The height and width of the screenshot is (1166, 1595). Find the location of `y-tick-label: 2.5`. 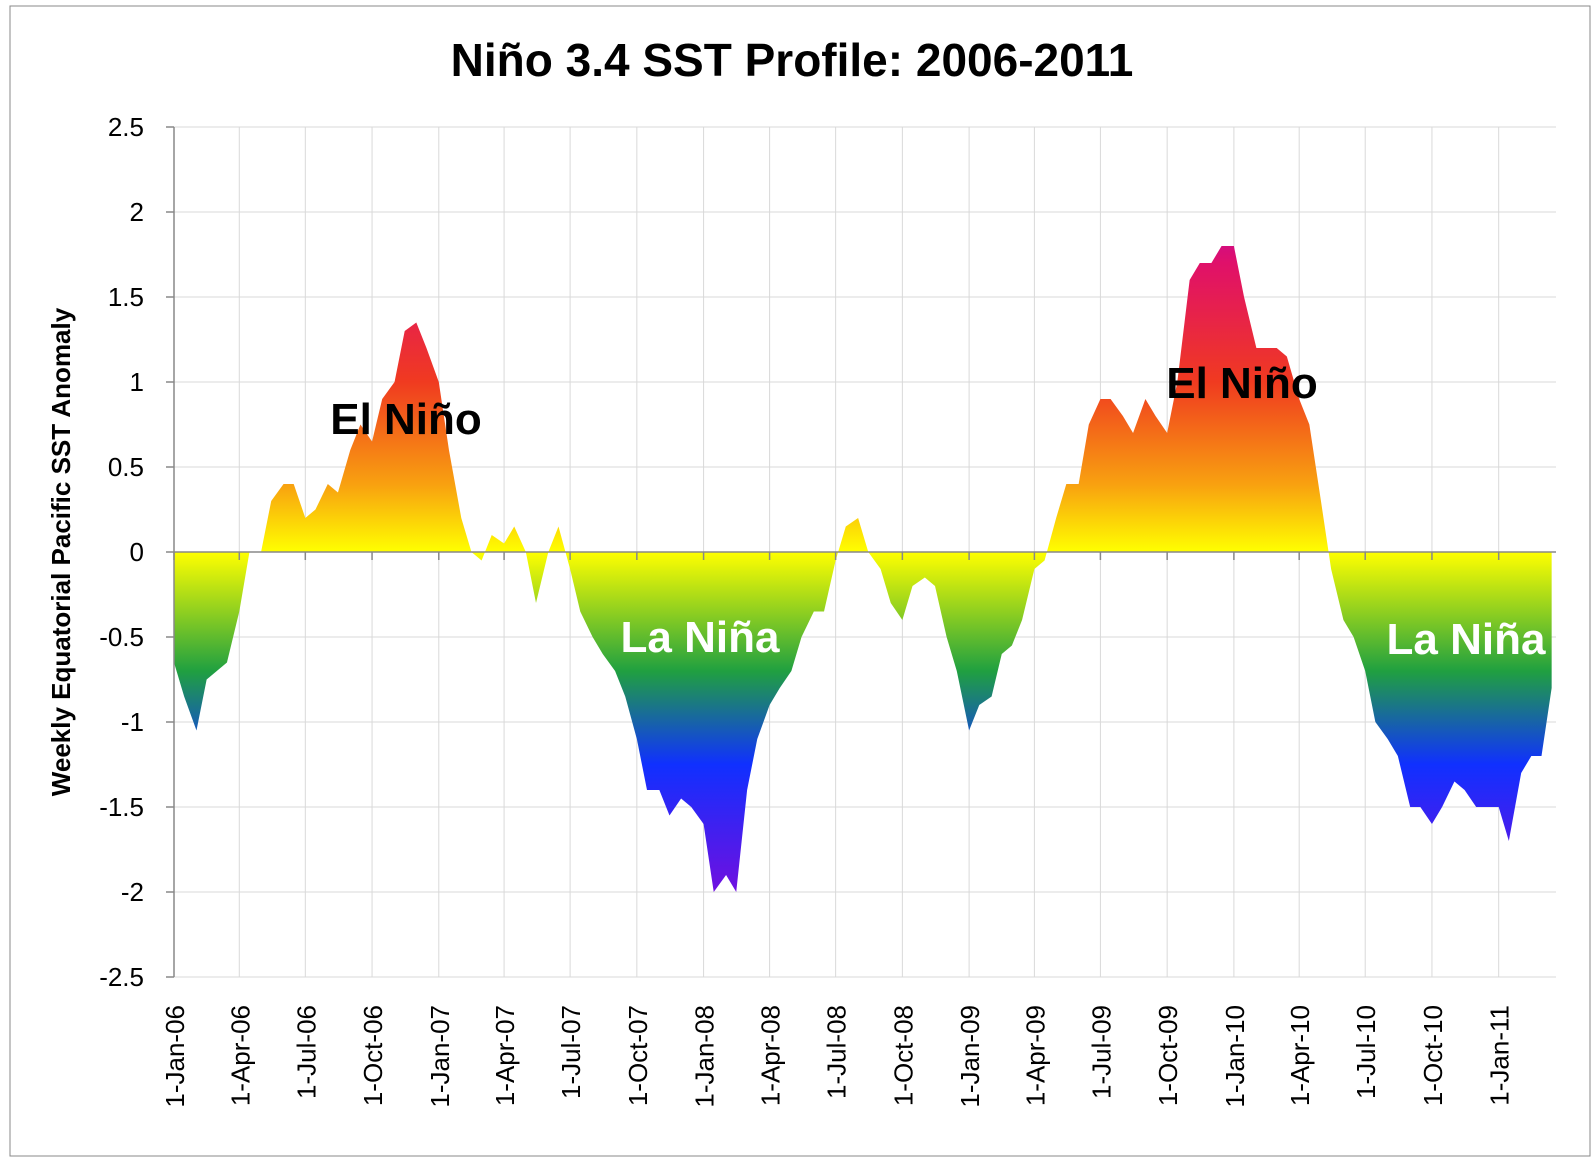

y-tick-label: 2.5 is located at coordinates (126, 127).